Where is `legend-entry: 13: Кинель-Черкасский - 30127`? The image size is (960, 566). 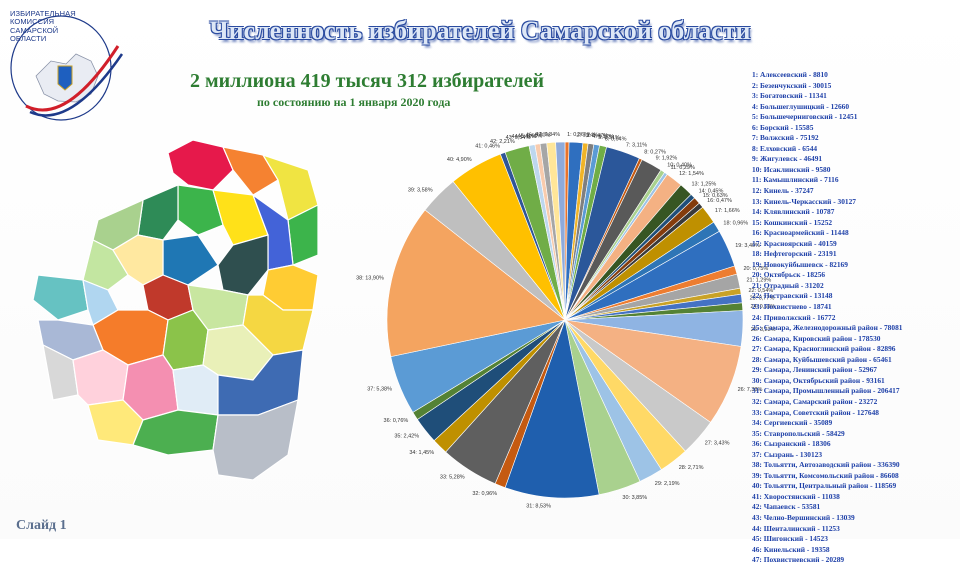
legend-entry: 13: Кинель-Черкасский - 30127 is located at coordinates (804, 201).